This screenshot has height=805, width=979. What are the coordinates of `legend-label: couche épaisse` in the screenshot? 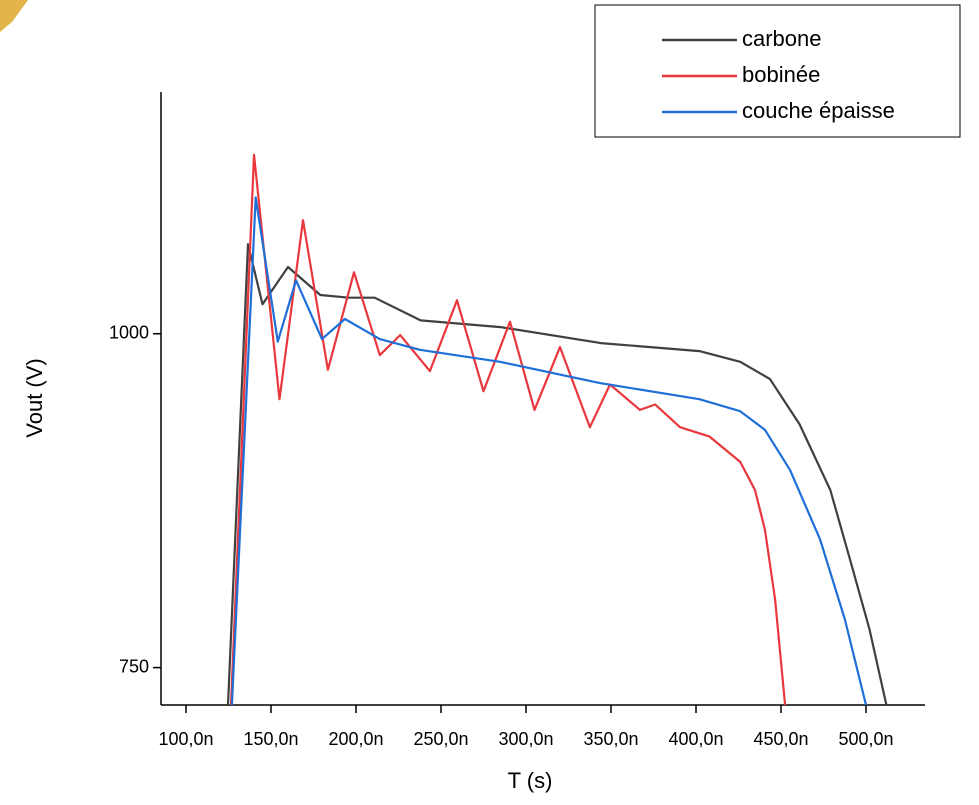 It's located at (818, 110).